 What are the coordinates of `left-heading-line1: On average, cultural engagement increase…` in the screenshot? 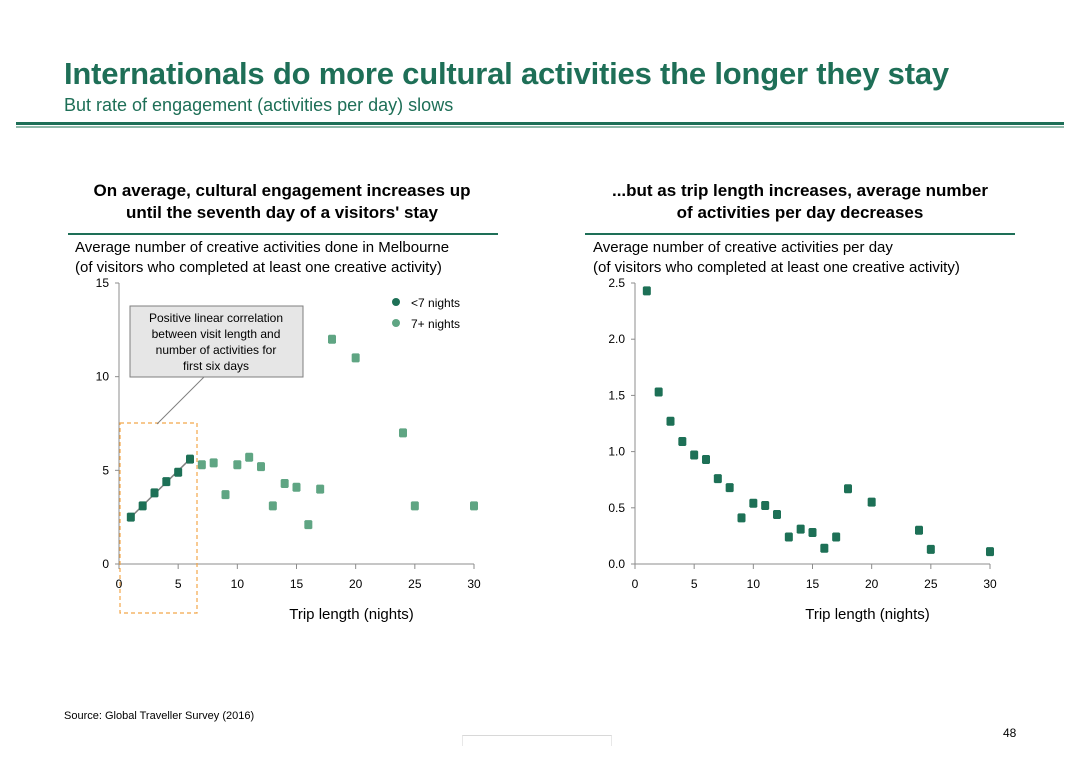 It's located at (282, 190).